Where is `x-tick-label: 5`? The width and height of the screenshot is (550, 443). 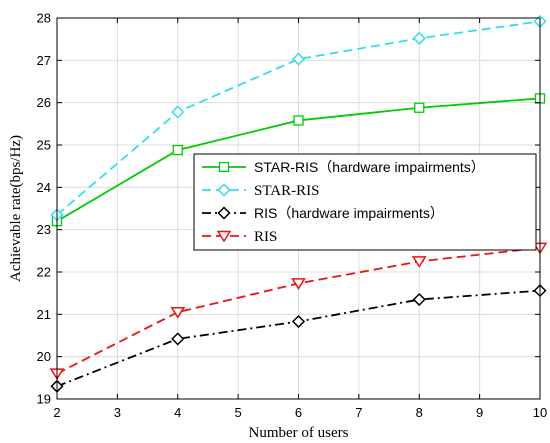
x-tick-label: 5 is located at coordinates (238, 412).